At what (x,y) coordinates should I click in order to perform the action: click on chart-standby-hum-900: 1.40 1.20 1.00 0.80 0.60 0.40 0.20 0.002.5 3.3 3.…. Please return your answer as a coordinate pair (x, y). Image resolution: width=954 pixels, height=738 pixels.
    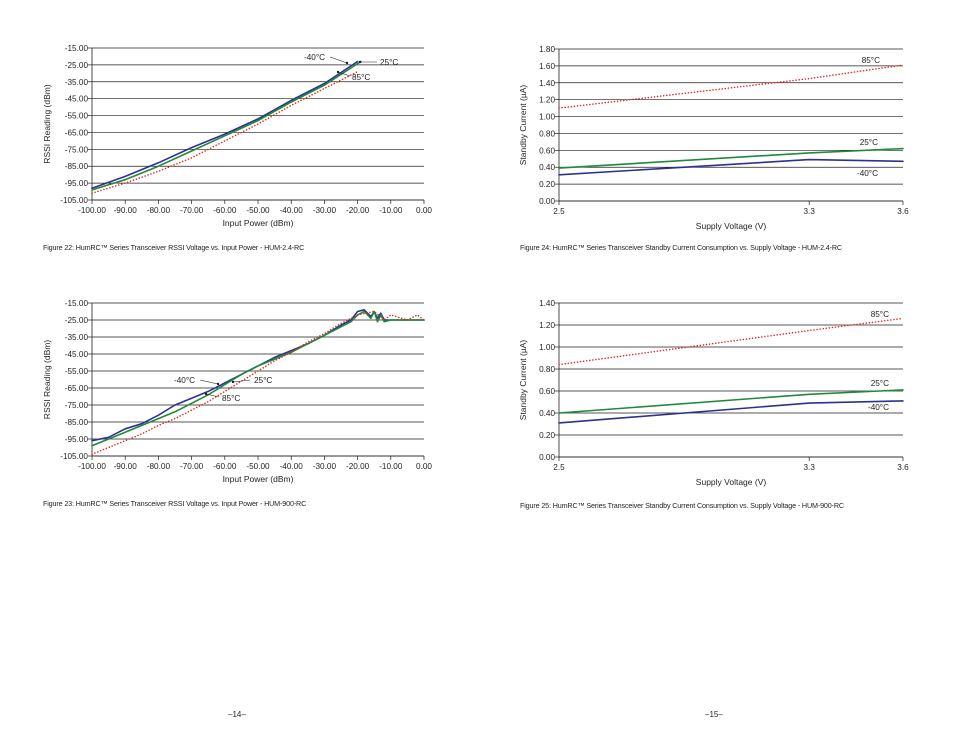
    Looking at the image, I should click on (713, 393).